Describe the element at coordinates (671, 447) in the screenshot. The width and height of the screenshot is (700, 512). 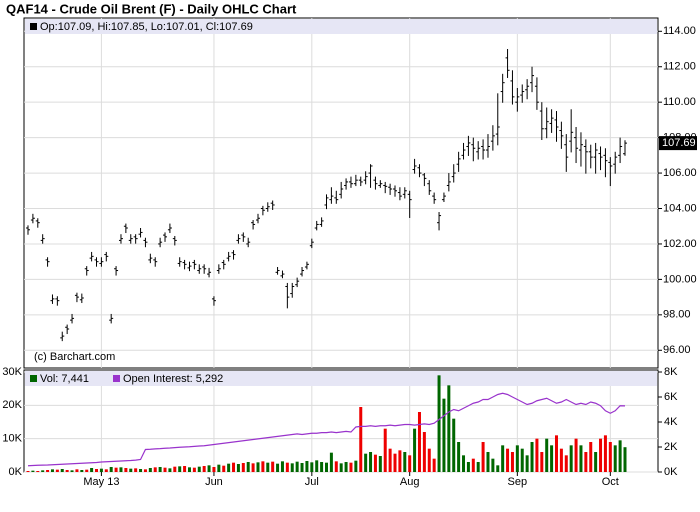
I see `y2-tick-label: 2K` at that location.